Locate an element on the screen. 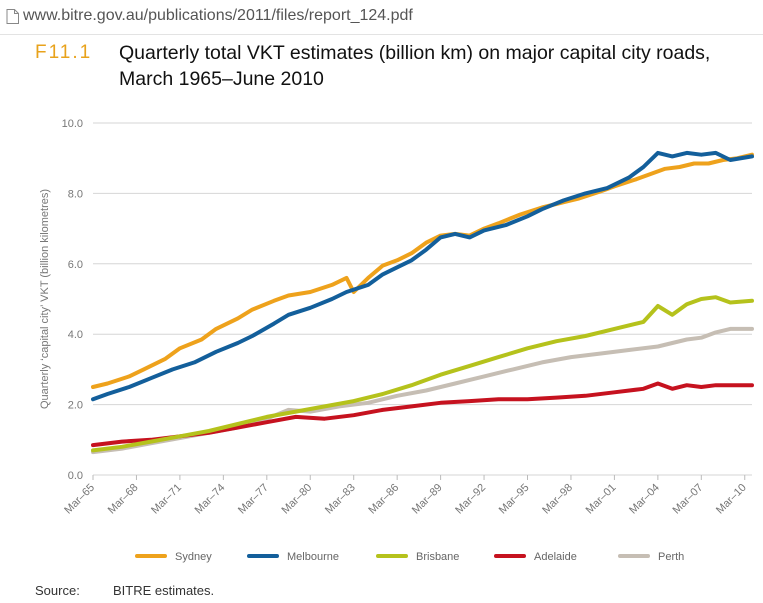 The width and height of the screenshot is (763, 603). y-tick-label: 10.0 is located at coordinates (72, 124).